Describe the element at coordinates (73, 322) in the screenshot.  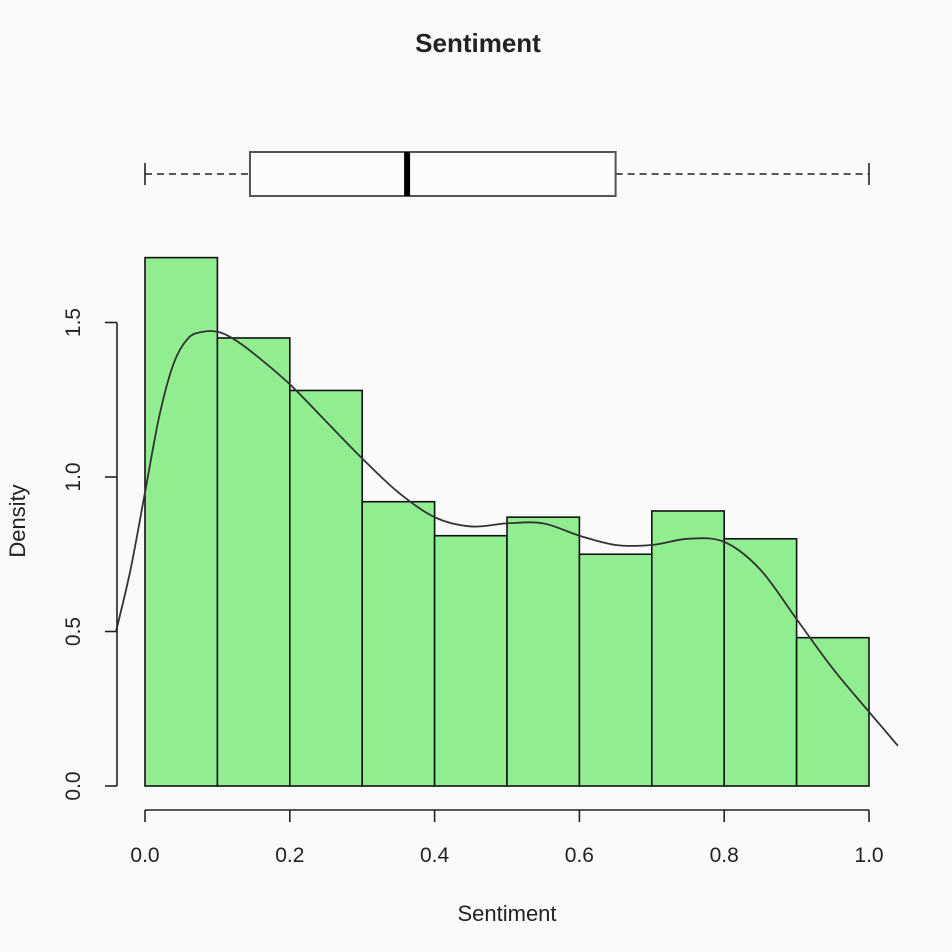
I see `y-tick-label-3: 1.5` at that location.